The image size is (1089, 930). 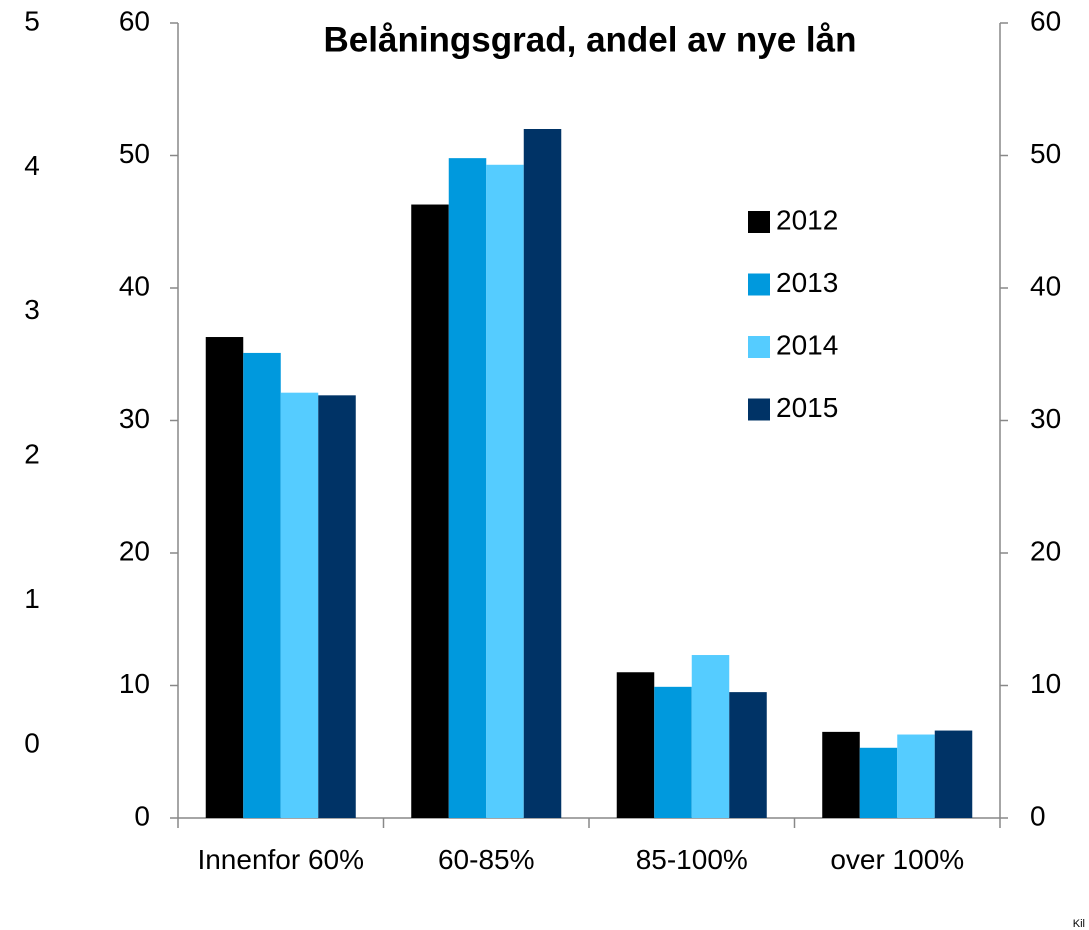 I want to click on source: Kil, so click(x=1079, y=924).